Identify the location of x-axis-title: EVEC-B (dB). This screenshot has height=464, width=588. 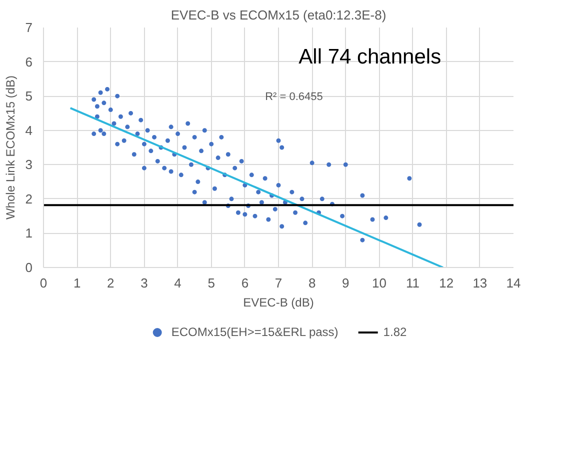
(278, 303).